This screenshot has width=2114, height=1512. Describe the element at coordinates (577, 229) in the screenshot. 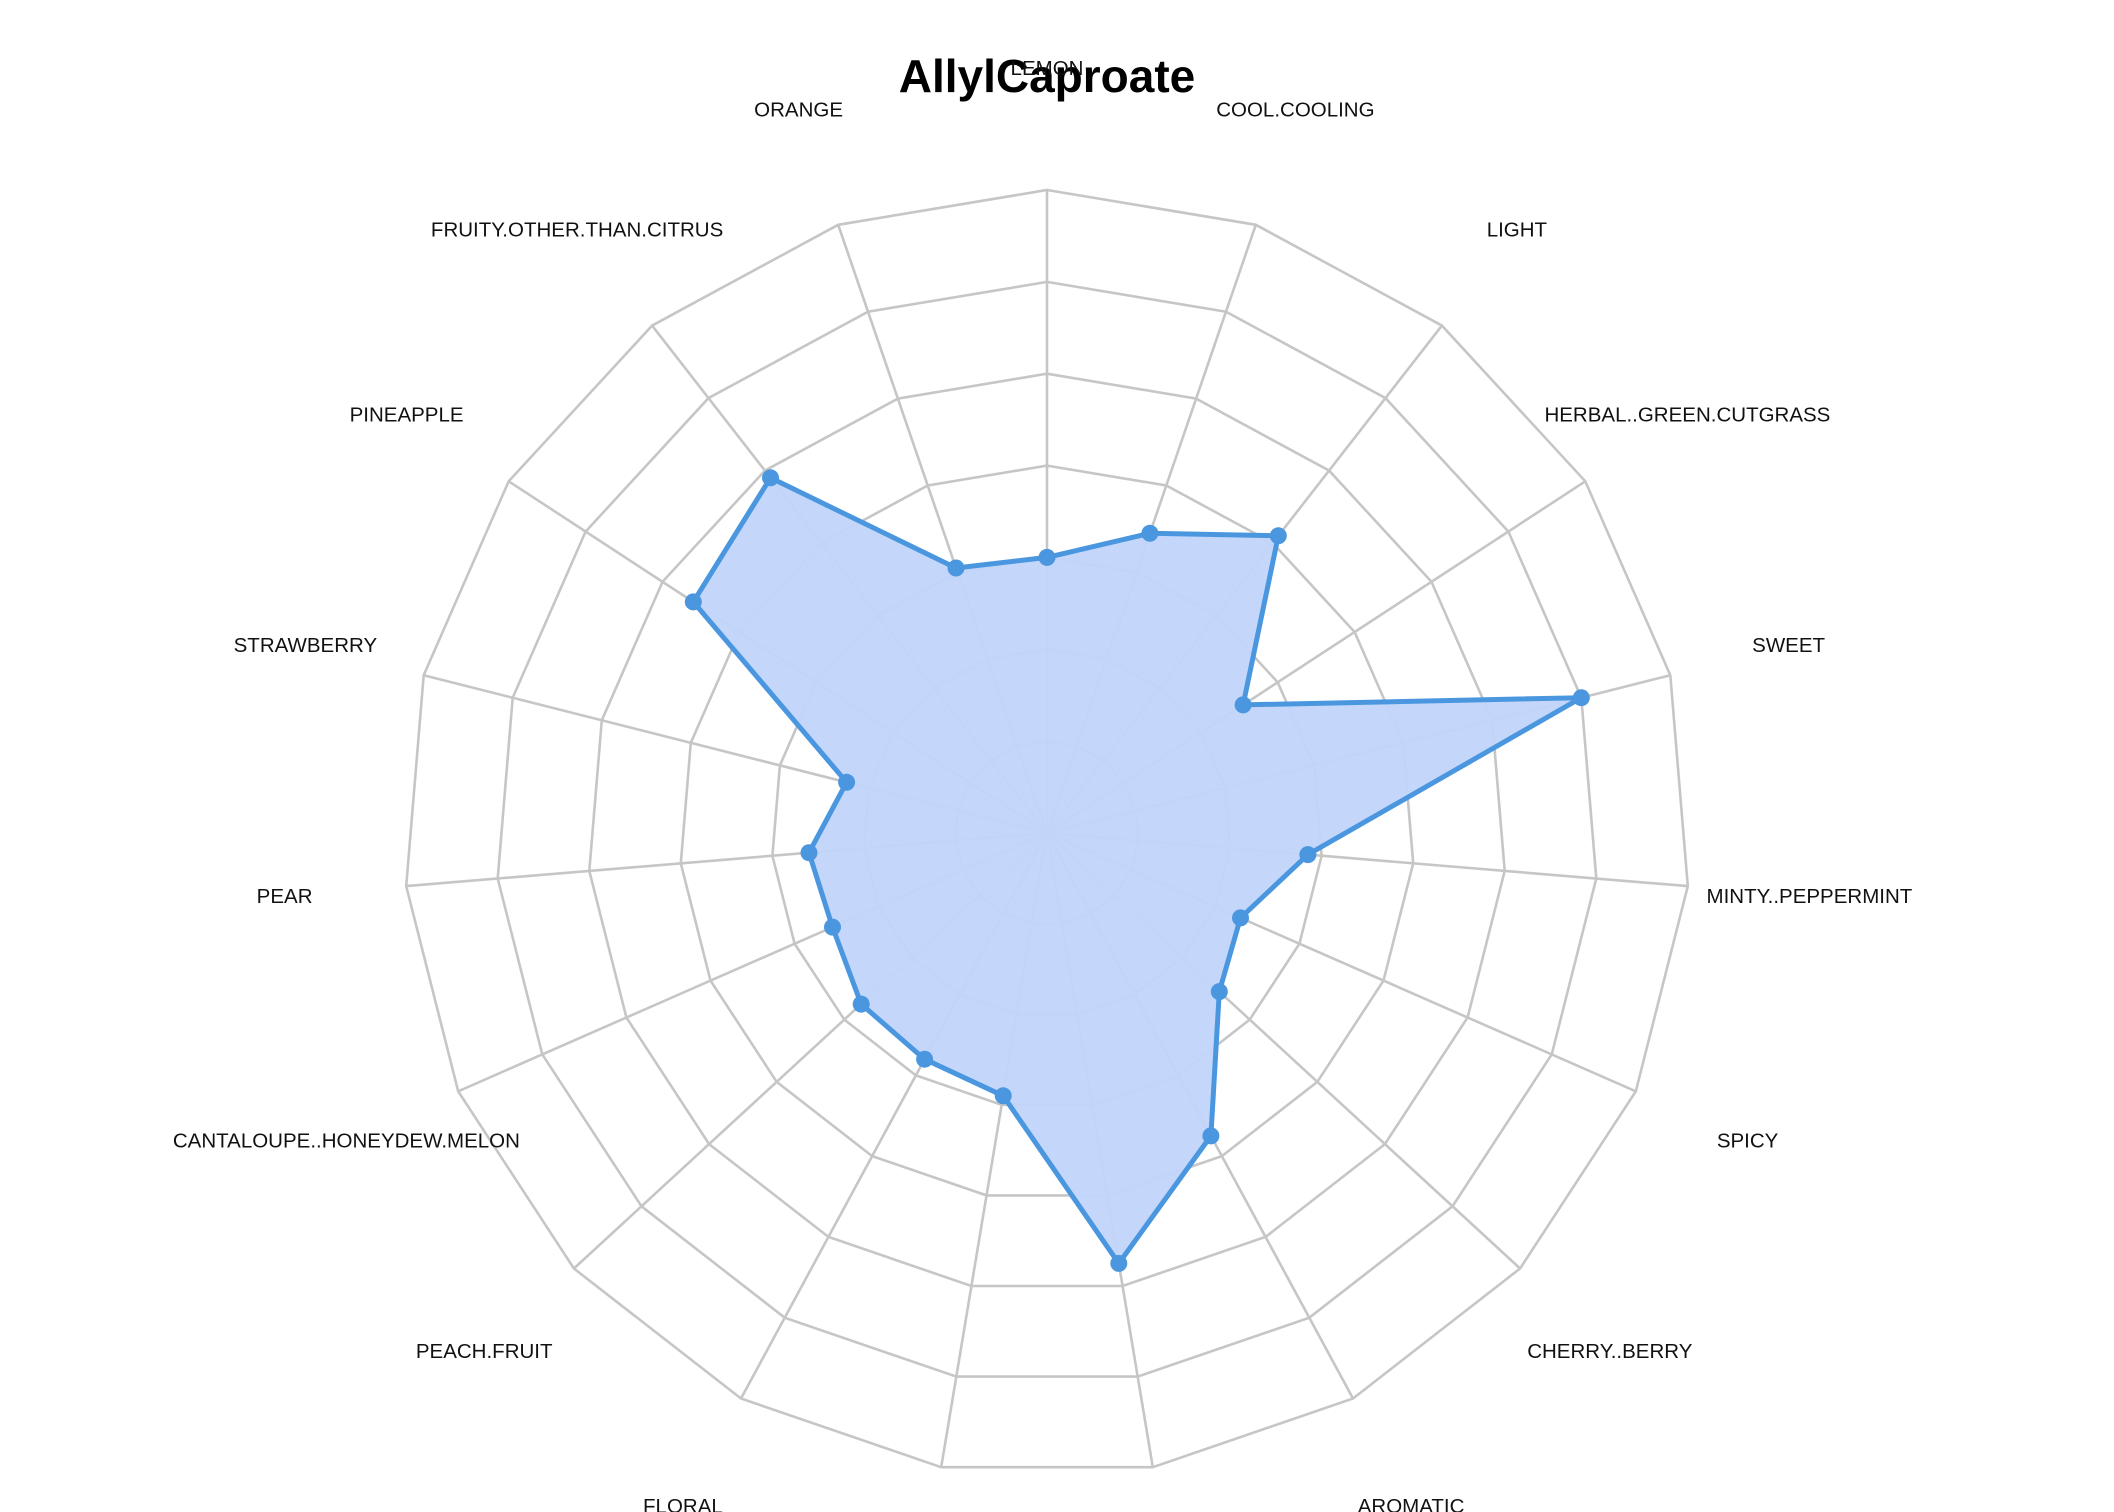

I see `axis-label: FRUITY.OTHER.THAN.CITRUS` at that location.